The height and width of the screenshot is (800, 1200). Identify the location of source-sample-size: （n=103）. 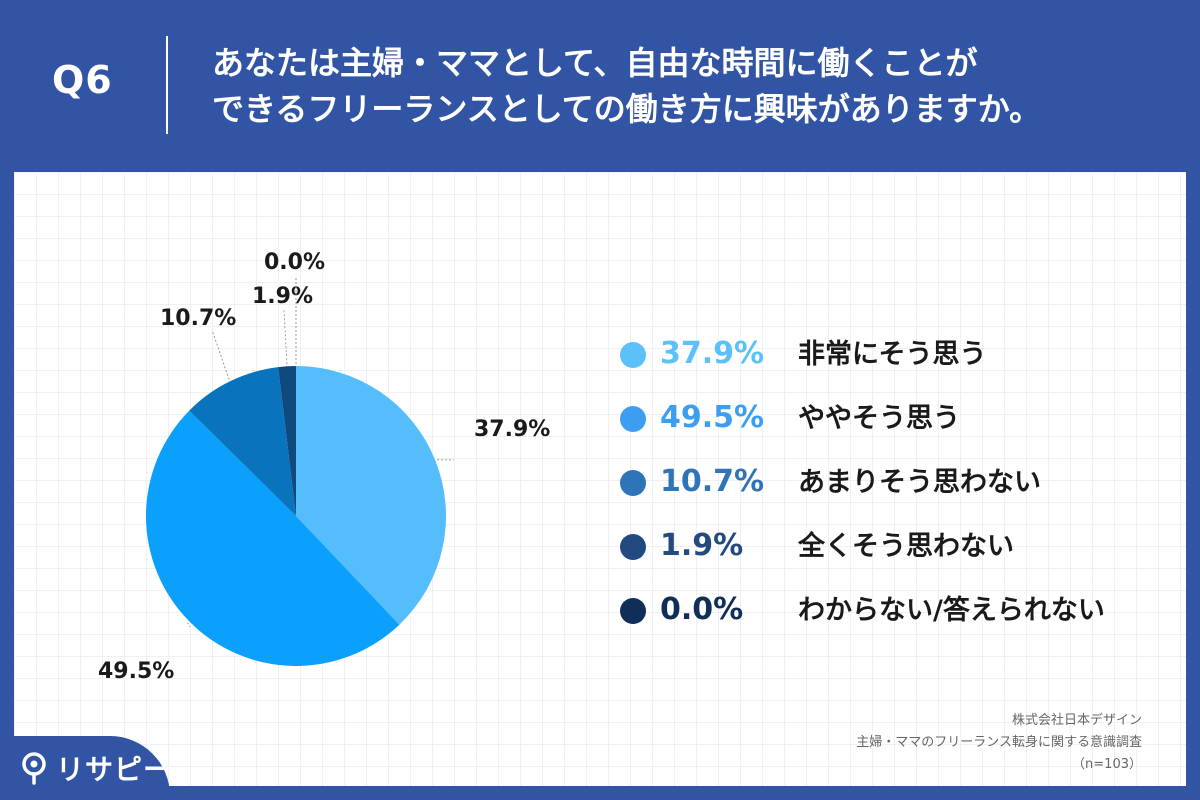
(1107, 764).